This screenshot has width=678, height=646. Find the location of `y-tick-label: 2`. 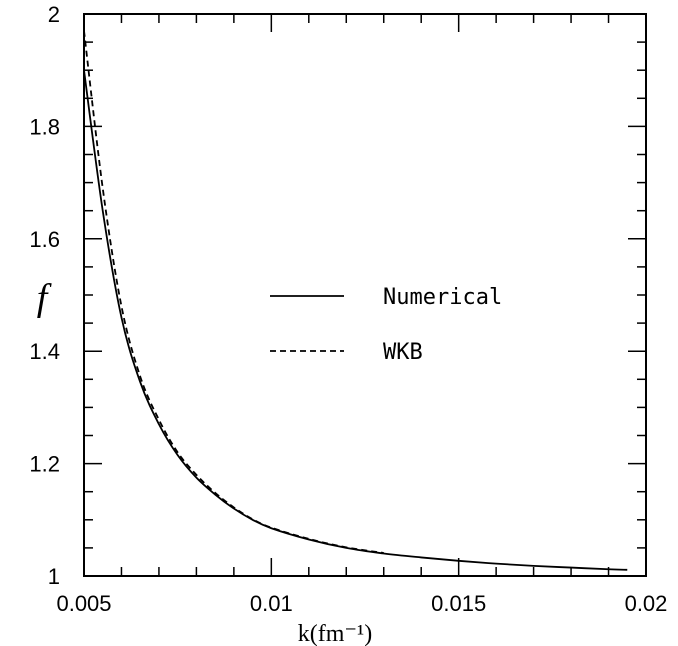

y-tick-label: 2 is located at coordinates (54, 14).